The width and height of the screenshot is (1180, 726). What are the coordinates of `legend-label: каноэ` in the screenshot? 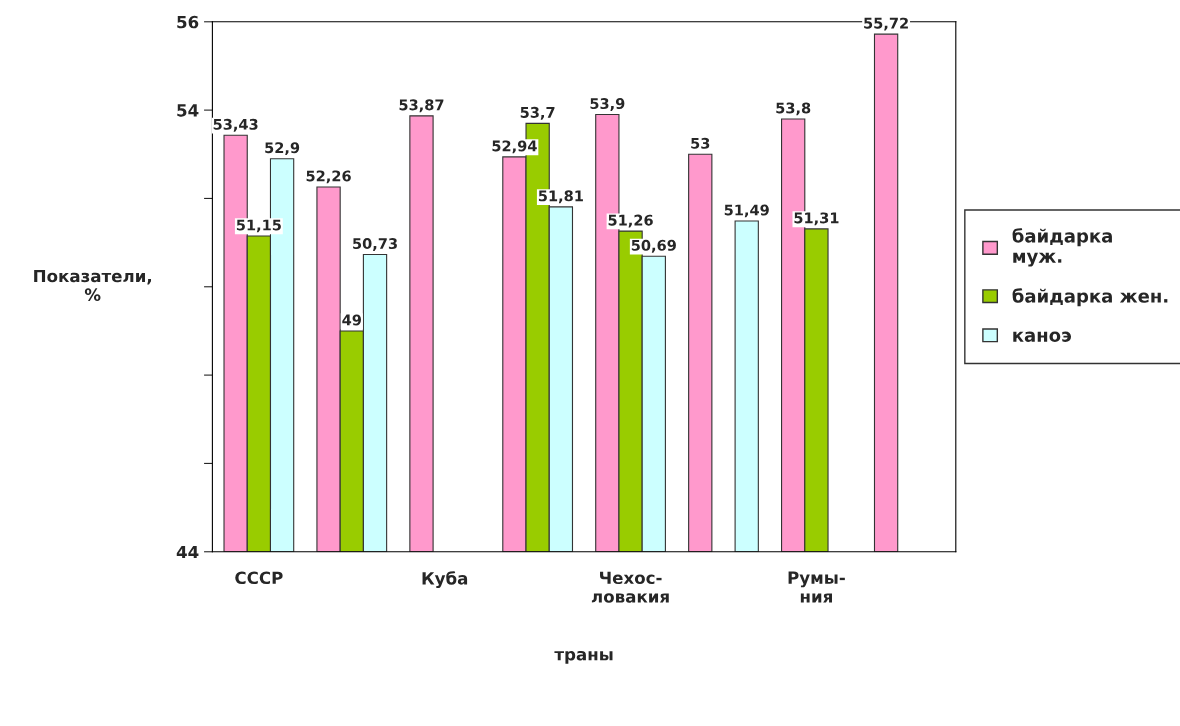 It's located at (1042, 336).